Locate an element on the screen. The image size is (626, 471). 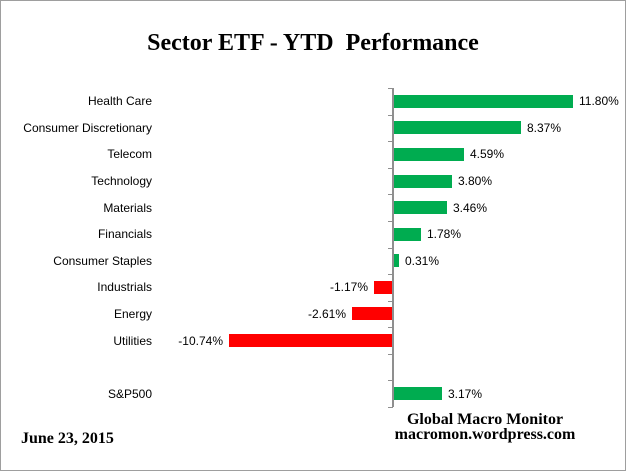
category-label: Technology is located at coordinates (121, 181).